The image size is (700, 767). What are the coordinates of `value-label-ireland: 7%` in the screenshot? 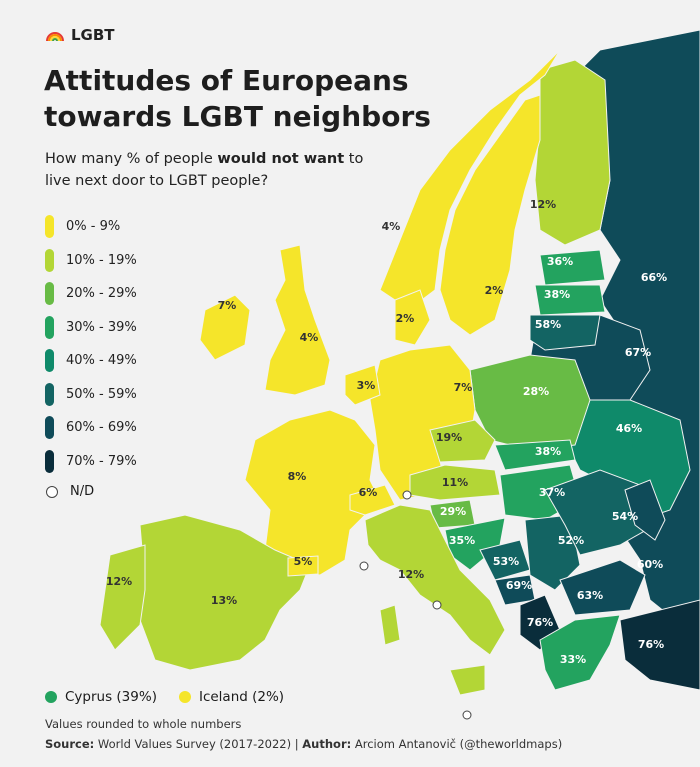 It's located at (227, 305).